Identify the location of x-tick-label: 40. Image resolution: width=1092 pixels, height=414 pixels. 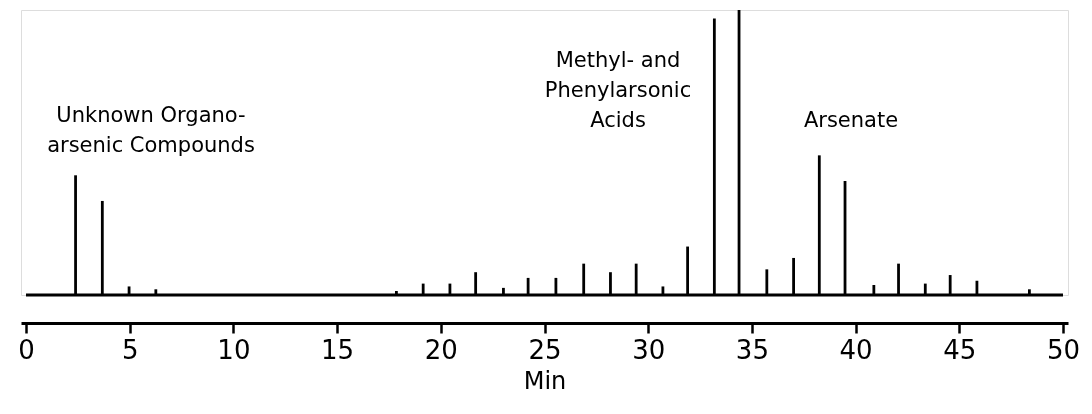
(856, 349).